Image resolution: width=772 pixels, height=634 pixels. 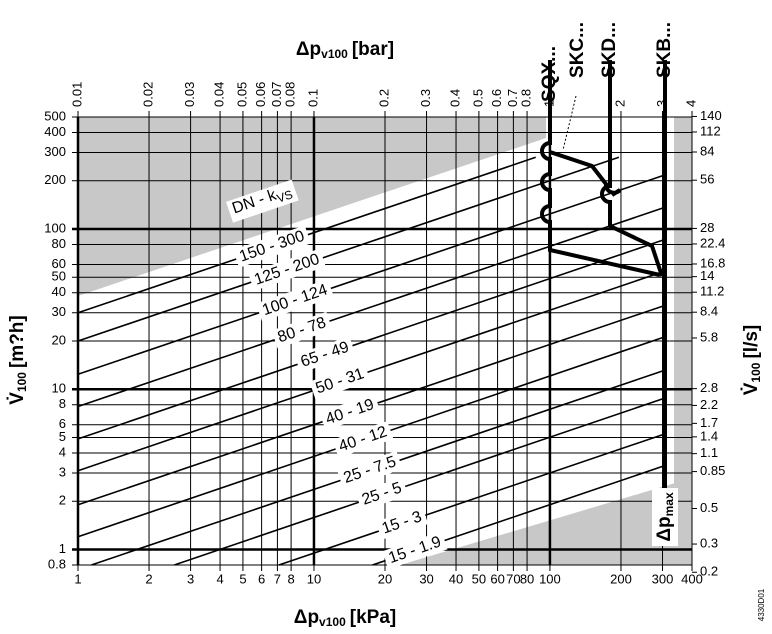 What do you see at coordinates (55, 179) in the screenshot?
I see `y-tick-label: 200` at bounding box center [55, 179].